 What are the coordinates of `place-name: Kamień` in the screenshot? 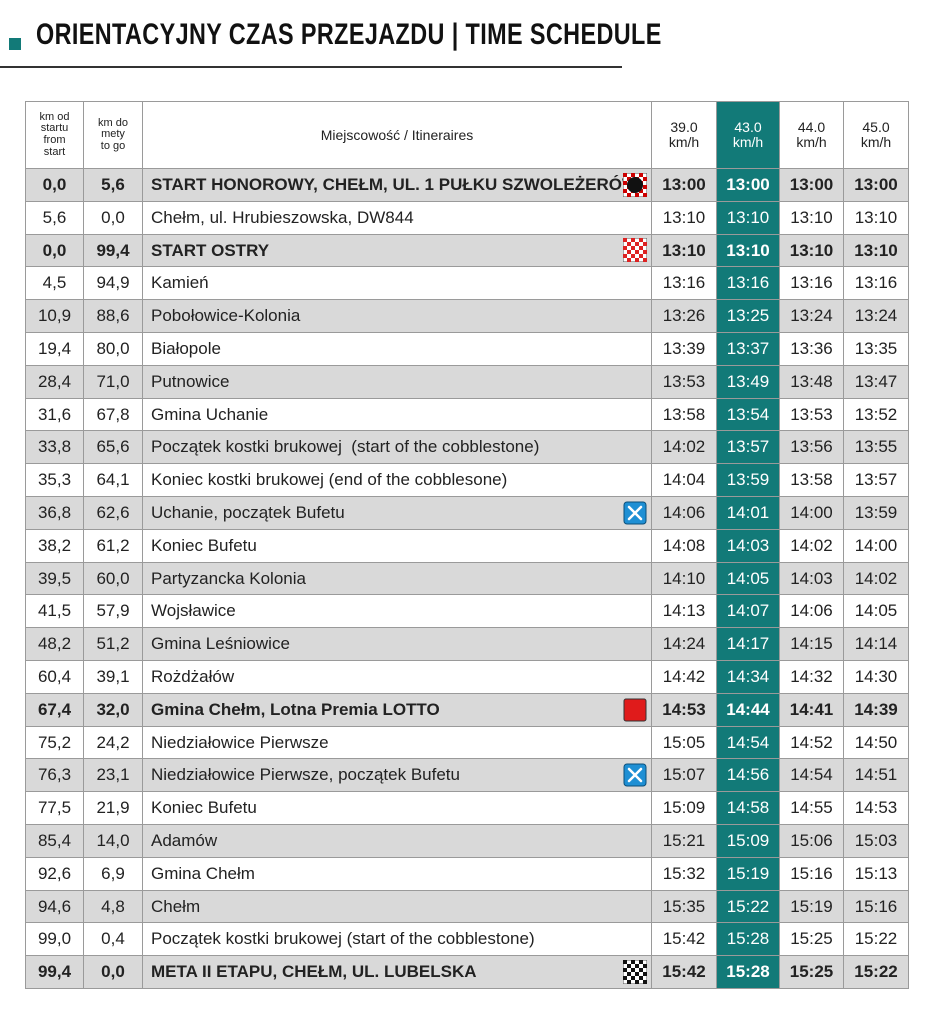 It's located at (397, 283).